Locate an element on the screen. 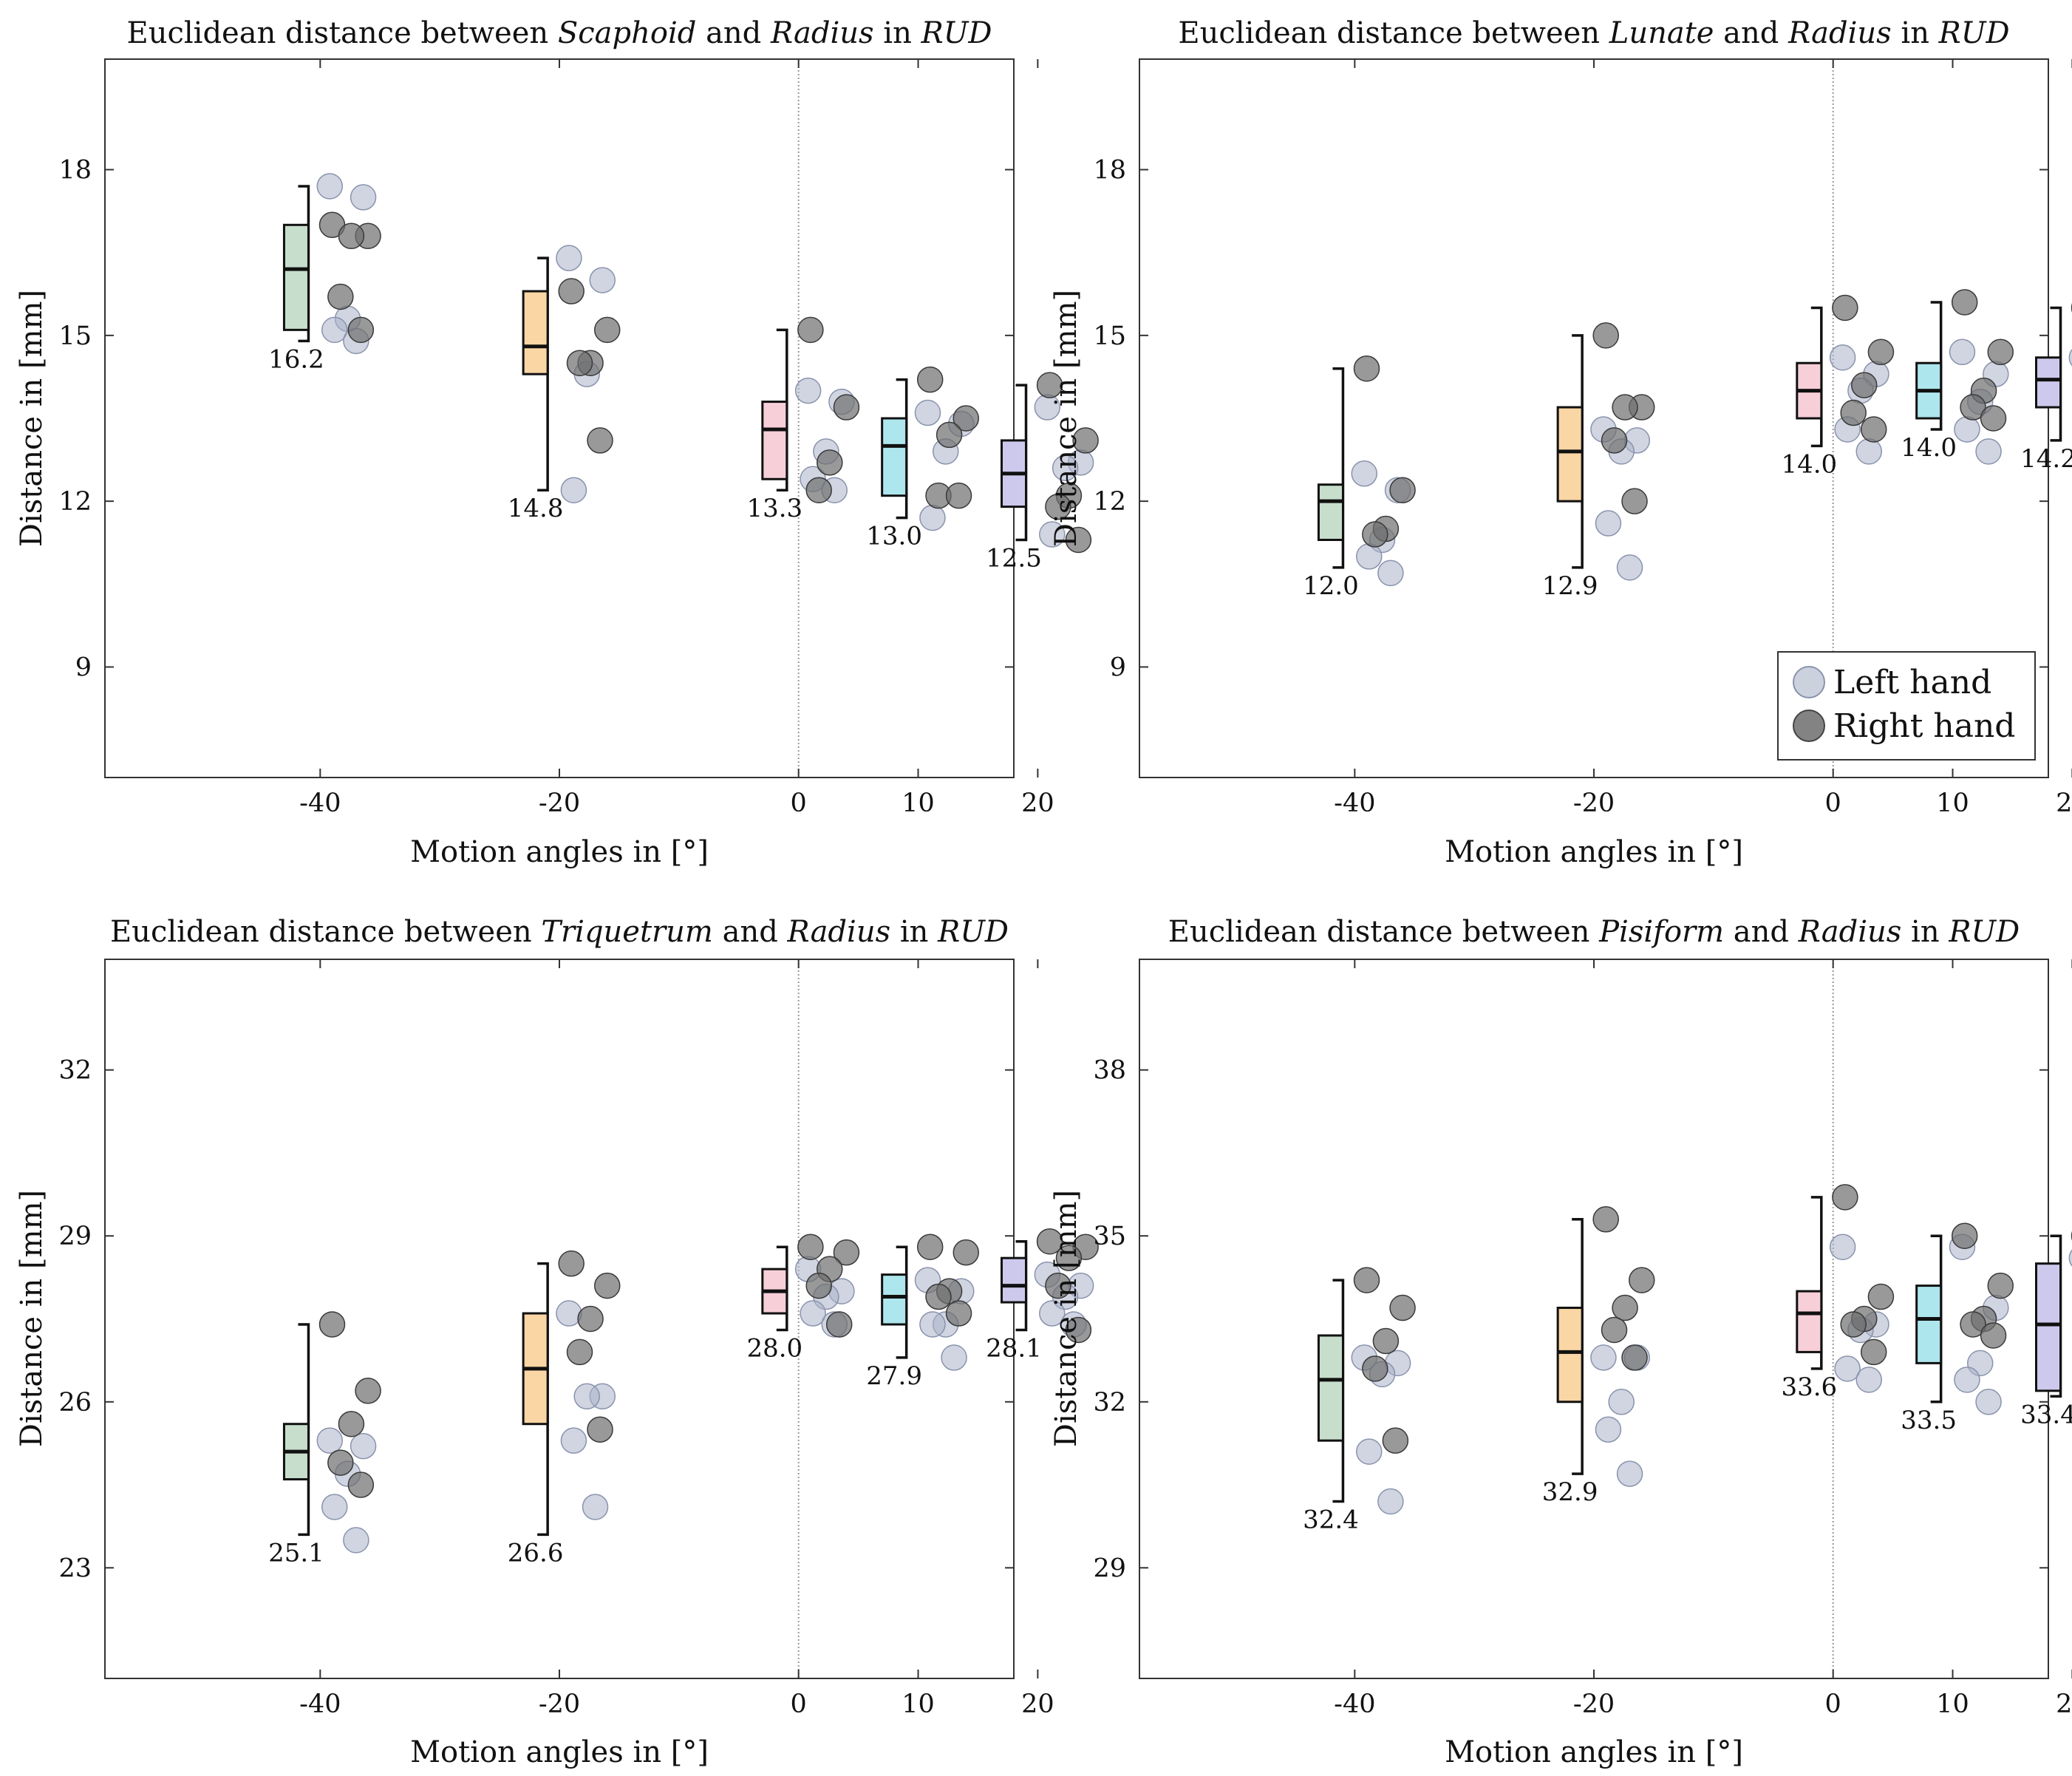  median-label: 27.9 is located at coordinates (894, 1376).